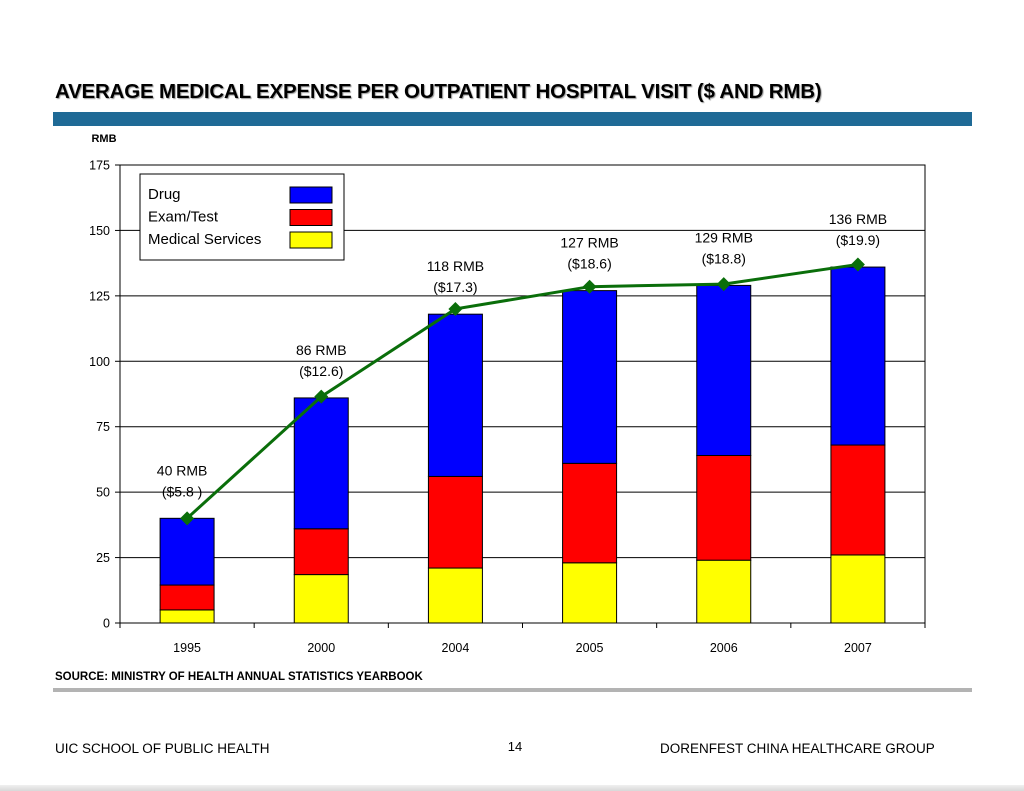 This screenshot has height=791, width=1024. Describe the element at coordinates (103, 139) in the screenshot. I see `y-axis-unit-label: RMB` at that location.